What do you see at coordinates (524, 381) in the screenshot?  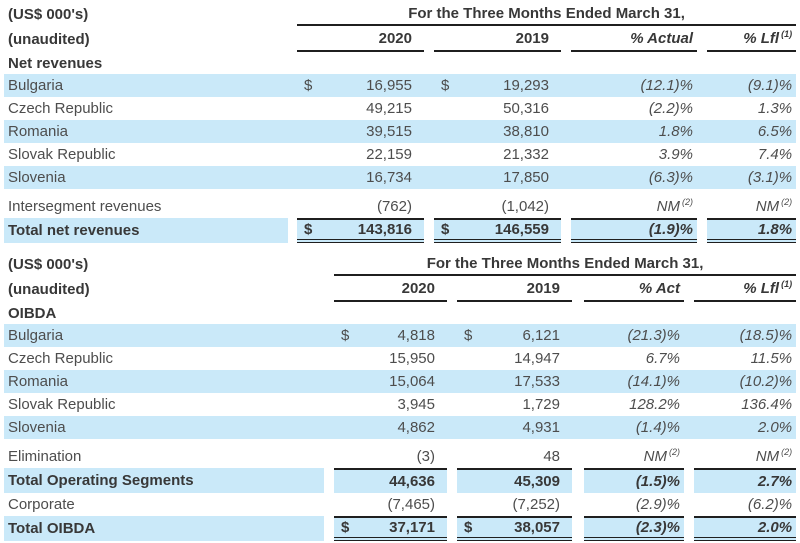 I see `amount-2019: 17,533` at bounding box center [524, 381].